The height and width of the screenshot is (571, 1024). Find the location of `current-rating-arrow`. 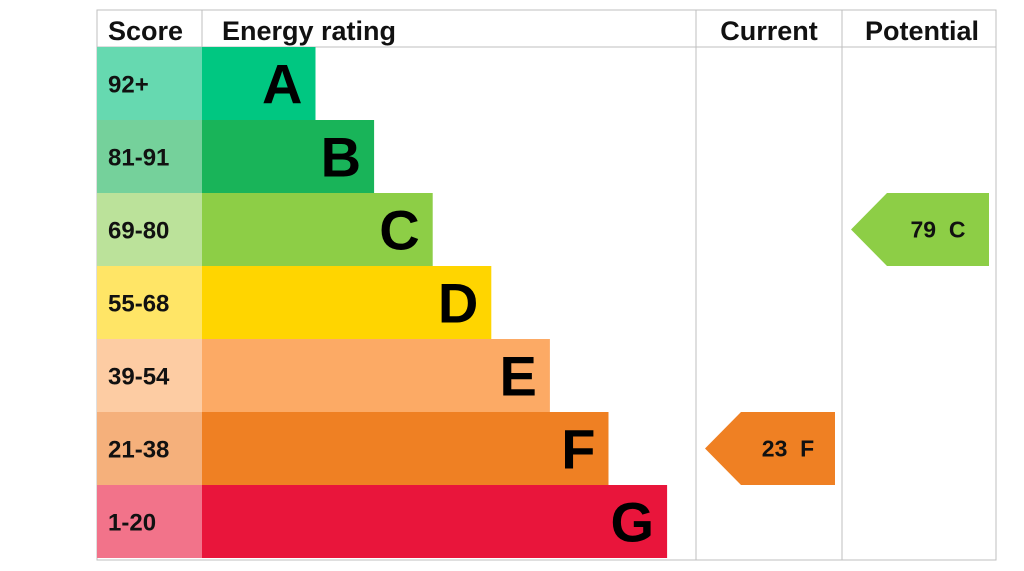

current-rating-arrow is located at coordinates (770, 448).